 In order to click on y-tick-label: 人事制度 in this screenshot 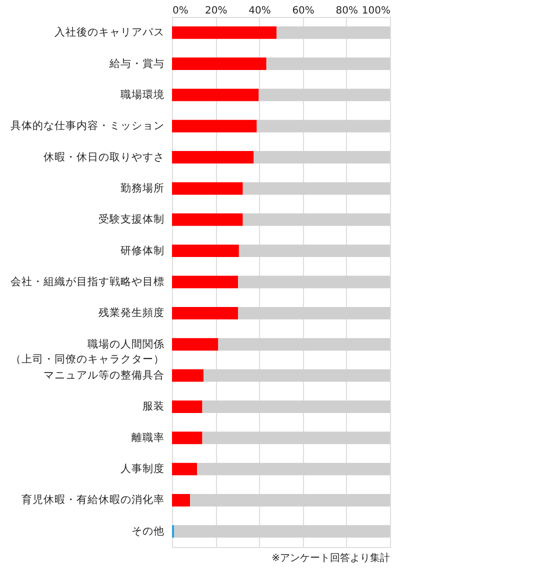, I will do `click(142, 469)`.